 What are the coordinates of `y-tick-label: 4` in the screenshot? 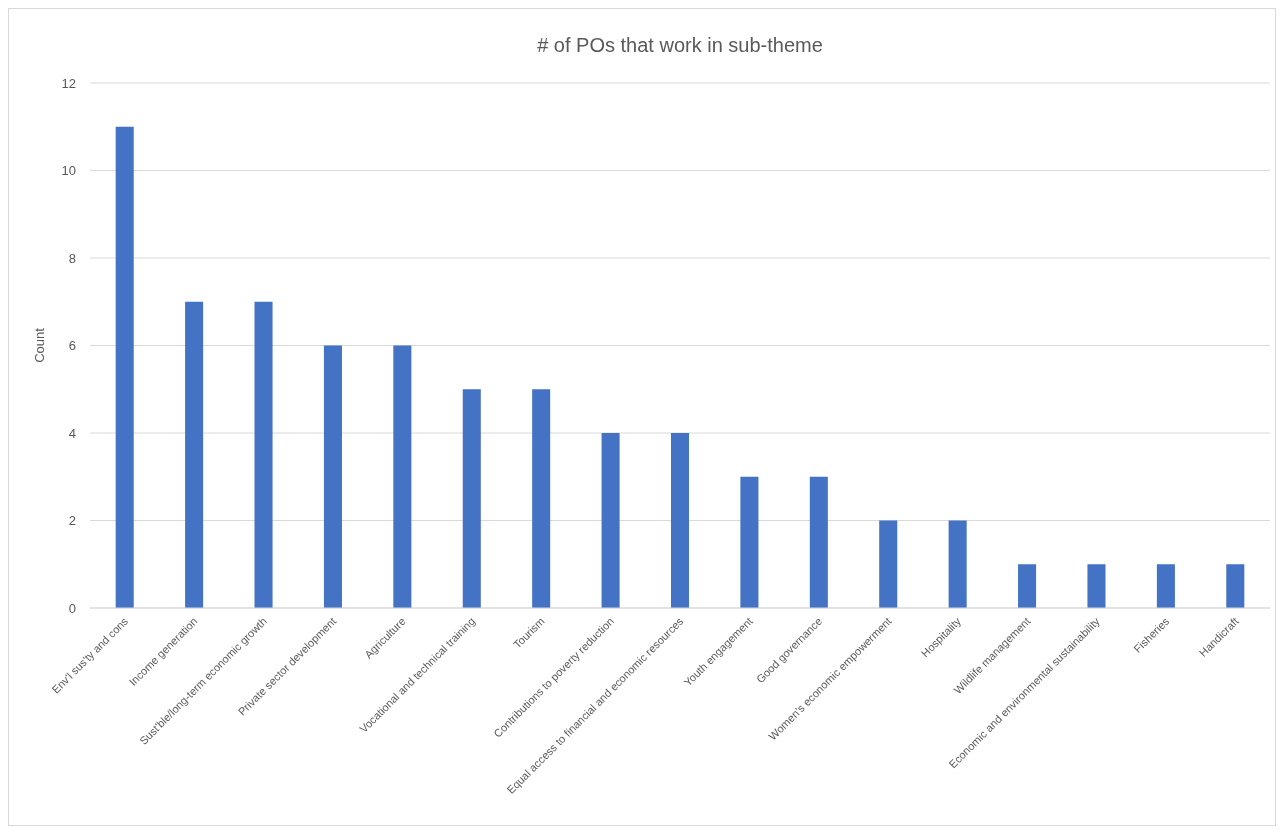 It's located at (72, 433).